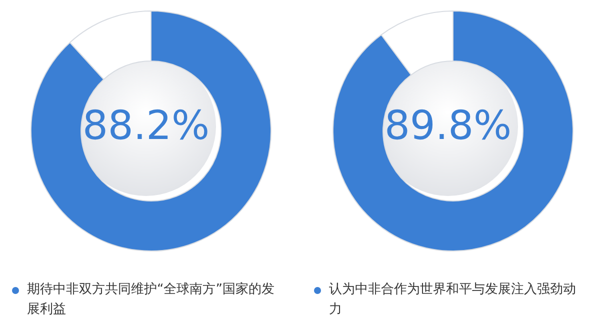  What do you see at coordinates (146, 126) in the screenshot?
I see `data-label: 88.2%` at bounding box center [146, 126].